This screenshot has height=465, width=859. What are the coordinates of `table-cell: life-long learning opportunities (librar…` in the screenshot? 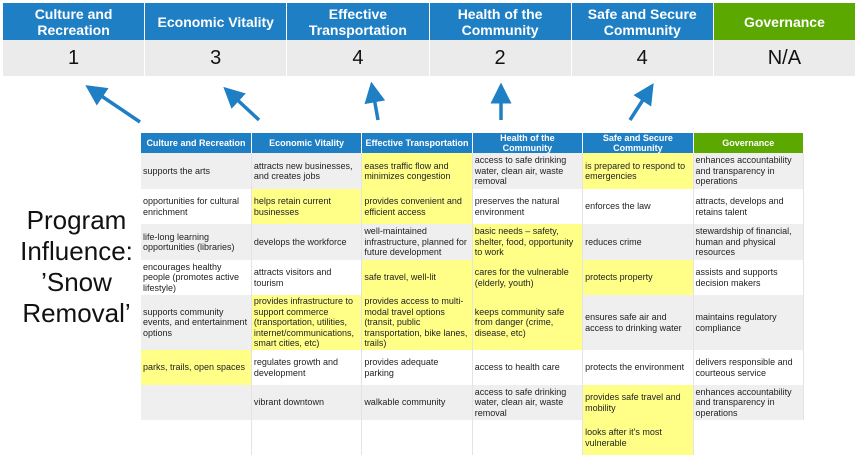 It's located at (196, 242).